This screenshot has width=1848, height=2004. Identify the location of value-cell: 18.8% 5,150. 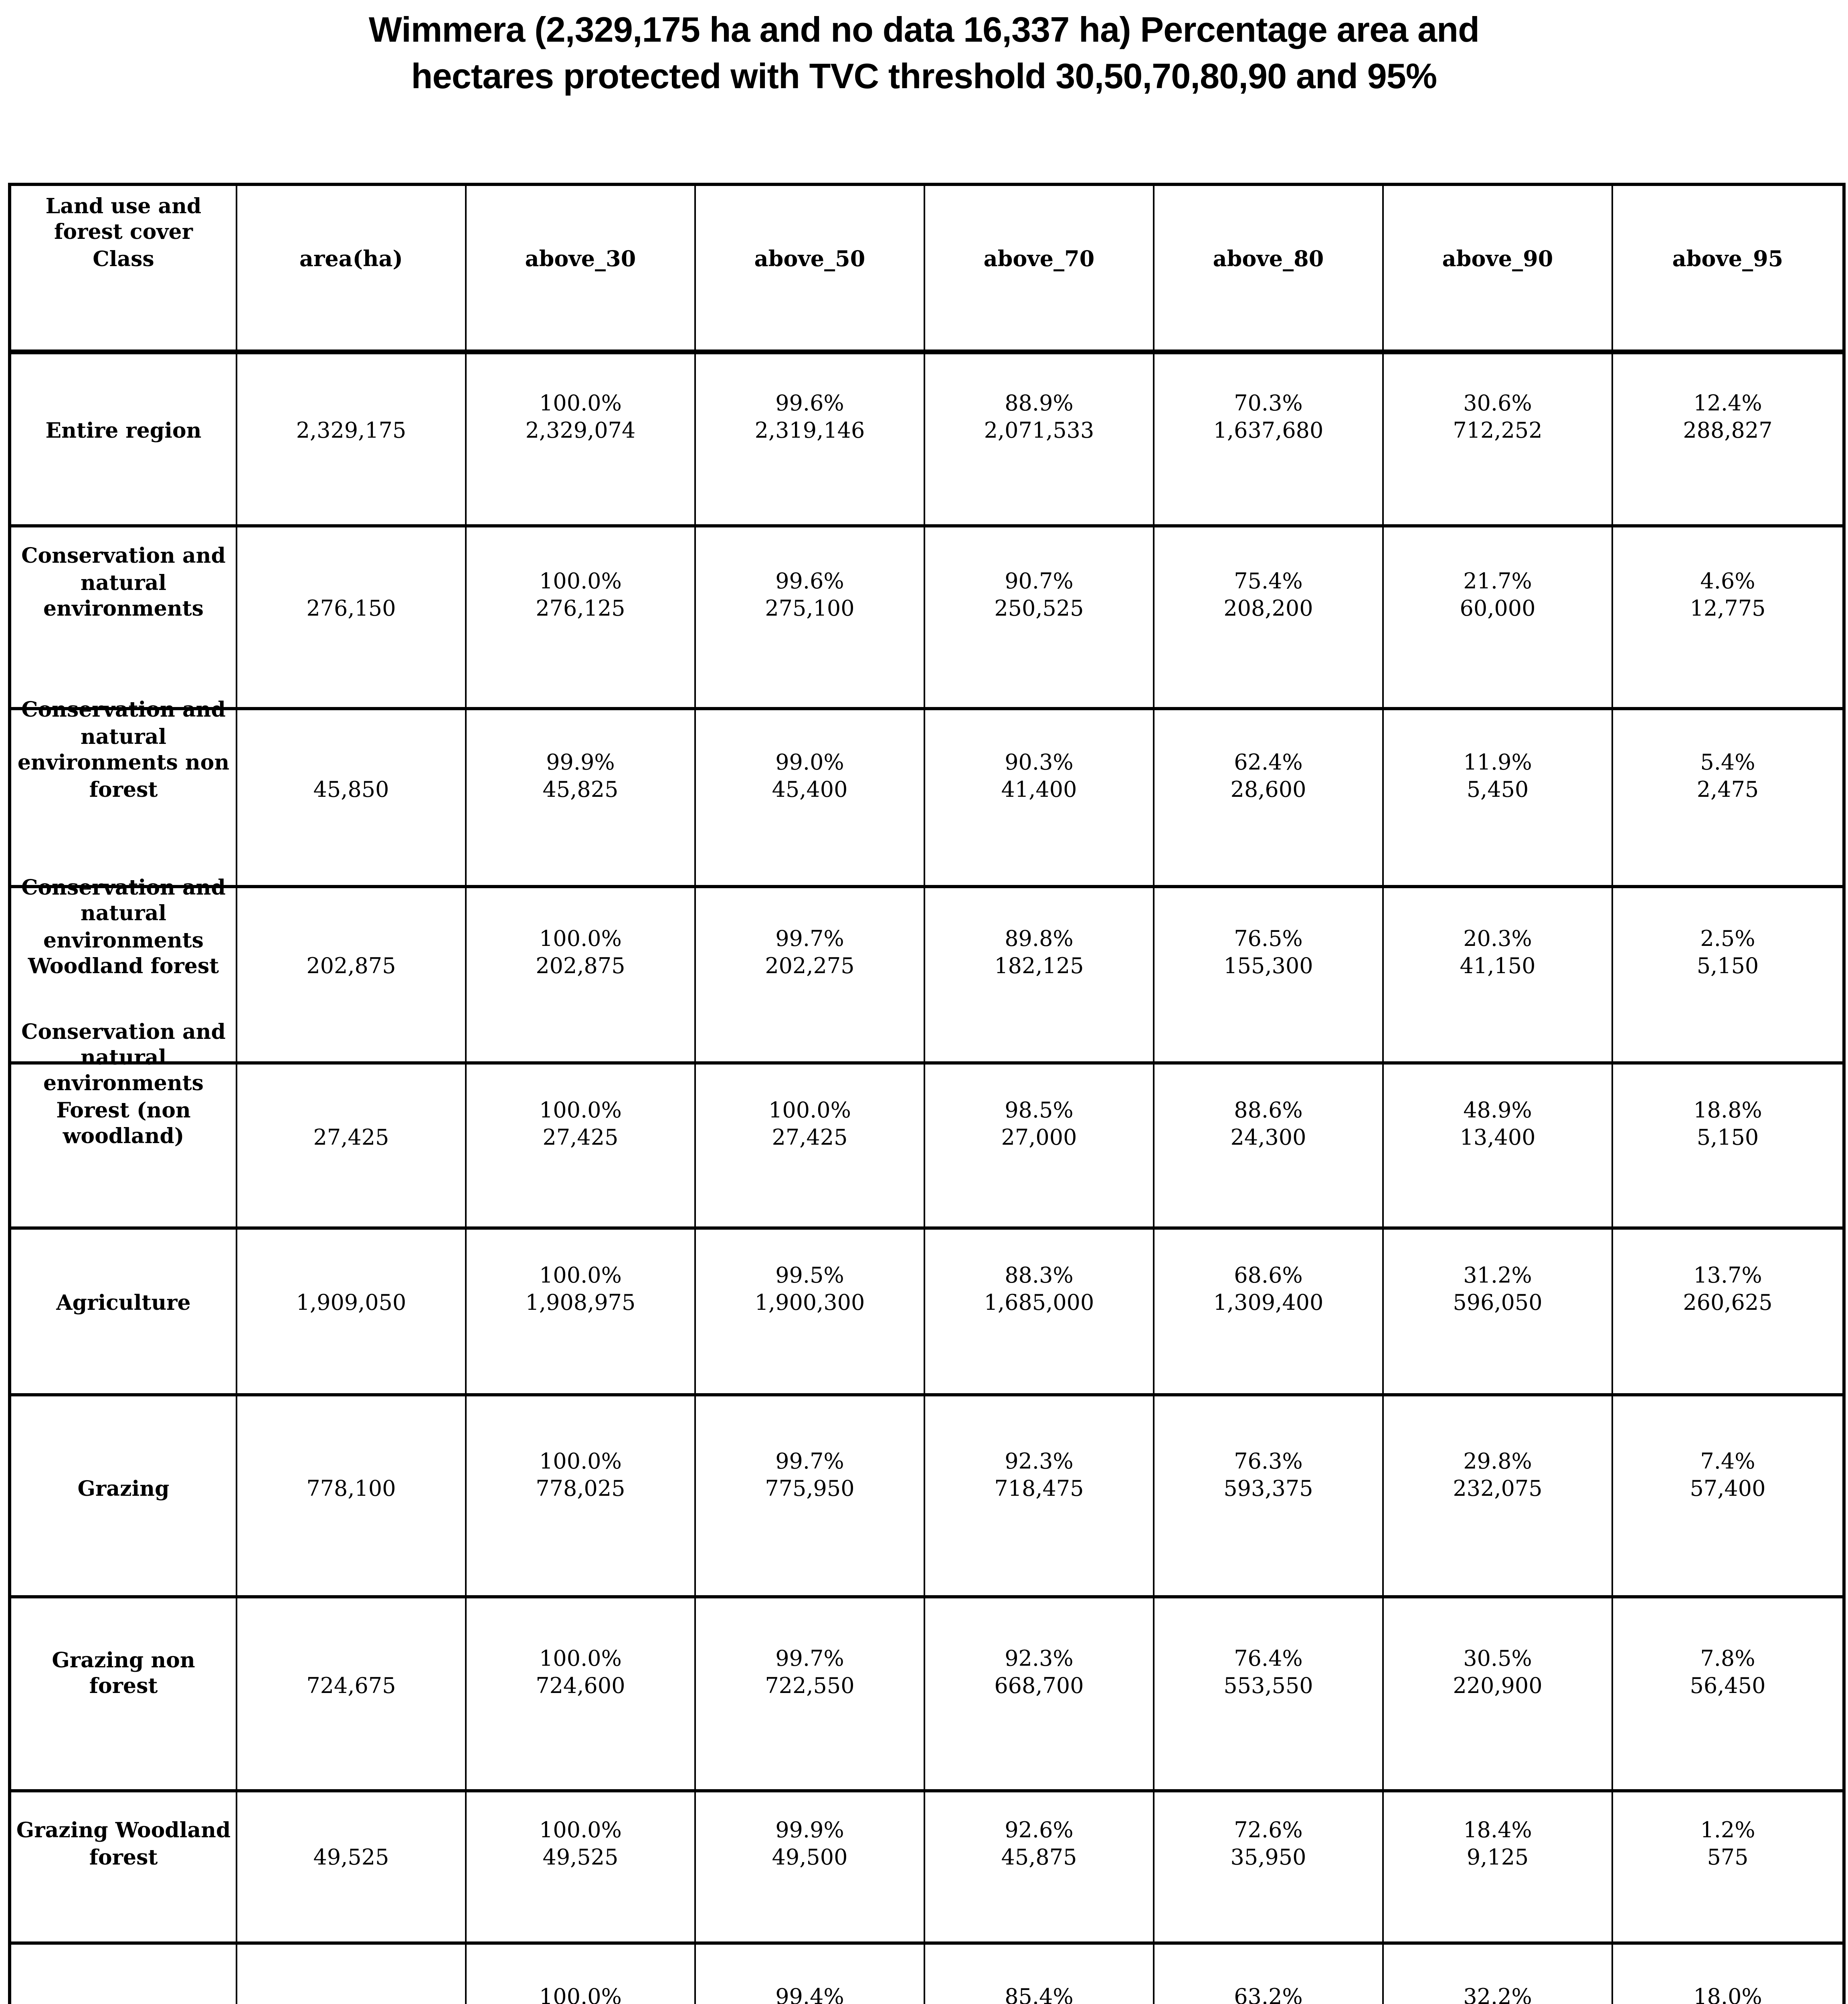
(1727, 1145).